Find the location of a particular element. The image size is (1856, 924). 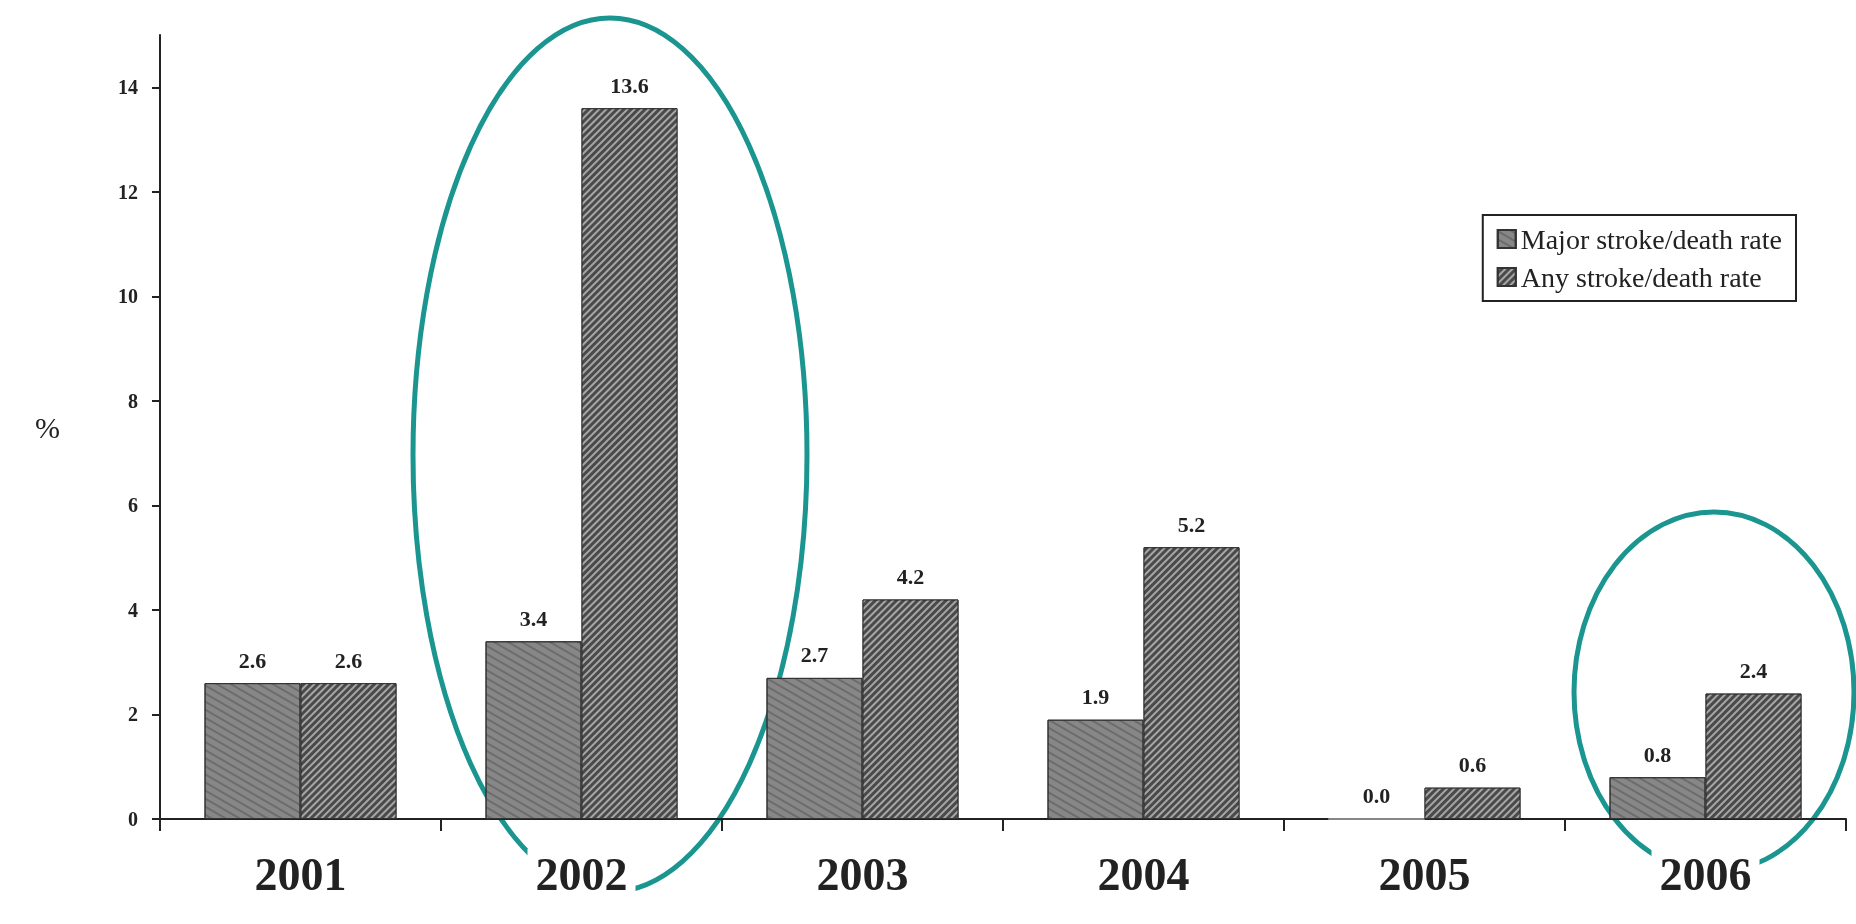

legend-label: Major stroke/death rate is located at coordinates (1651, 239).